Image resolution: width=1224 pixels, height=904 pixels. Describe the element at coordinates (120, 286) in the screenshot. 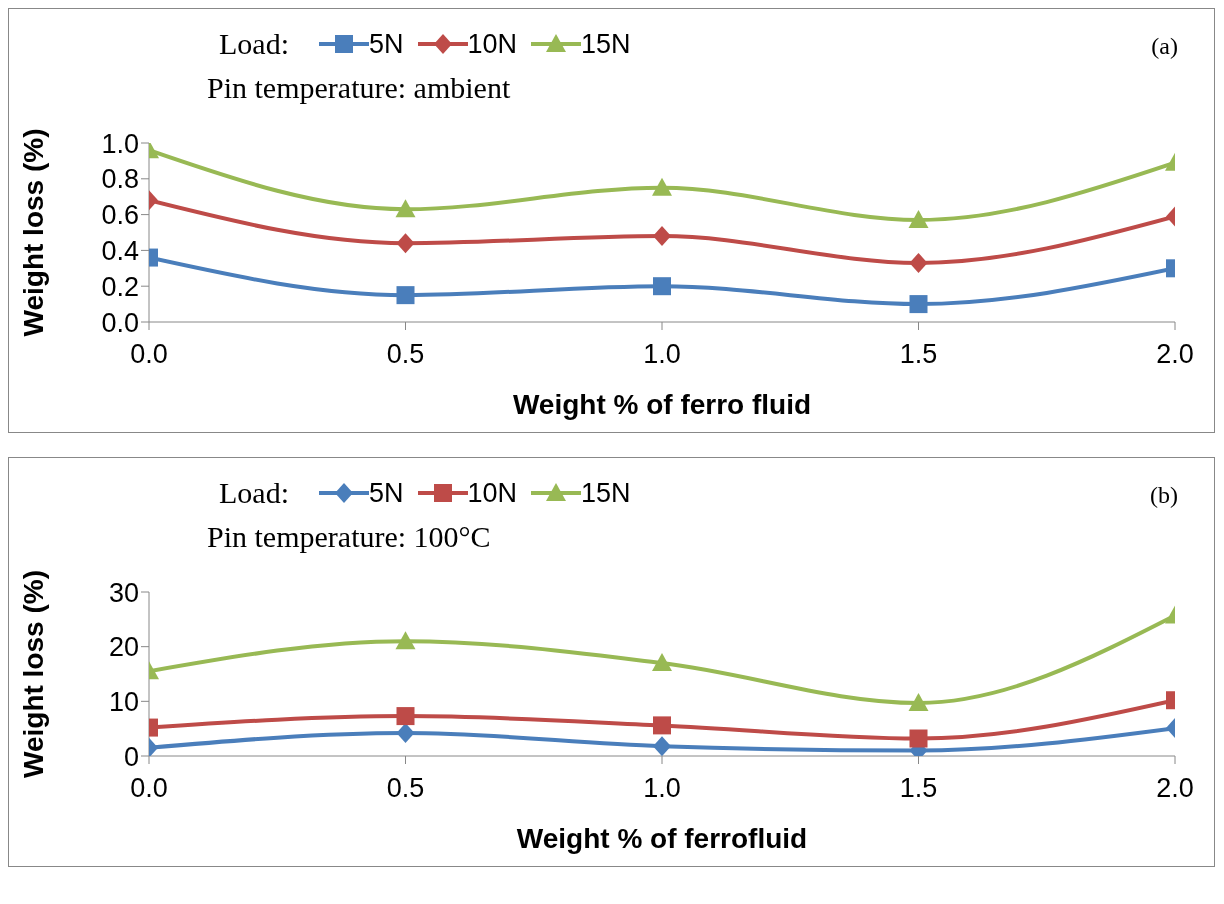

I see `y-tick-label: 0.2` at that location.